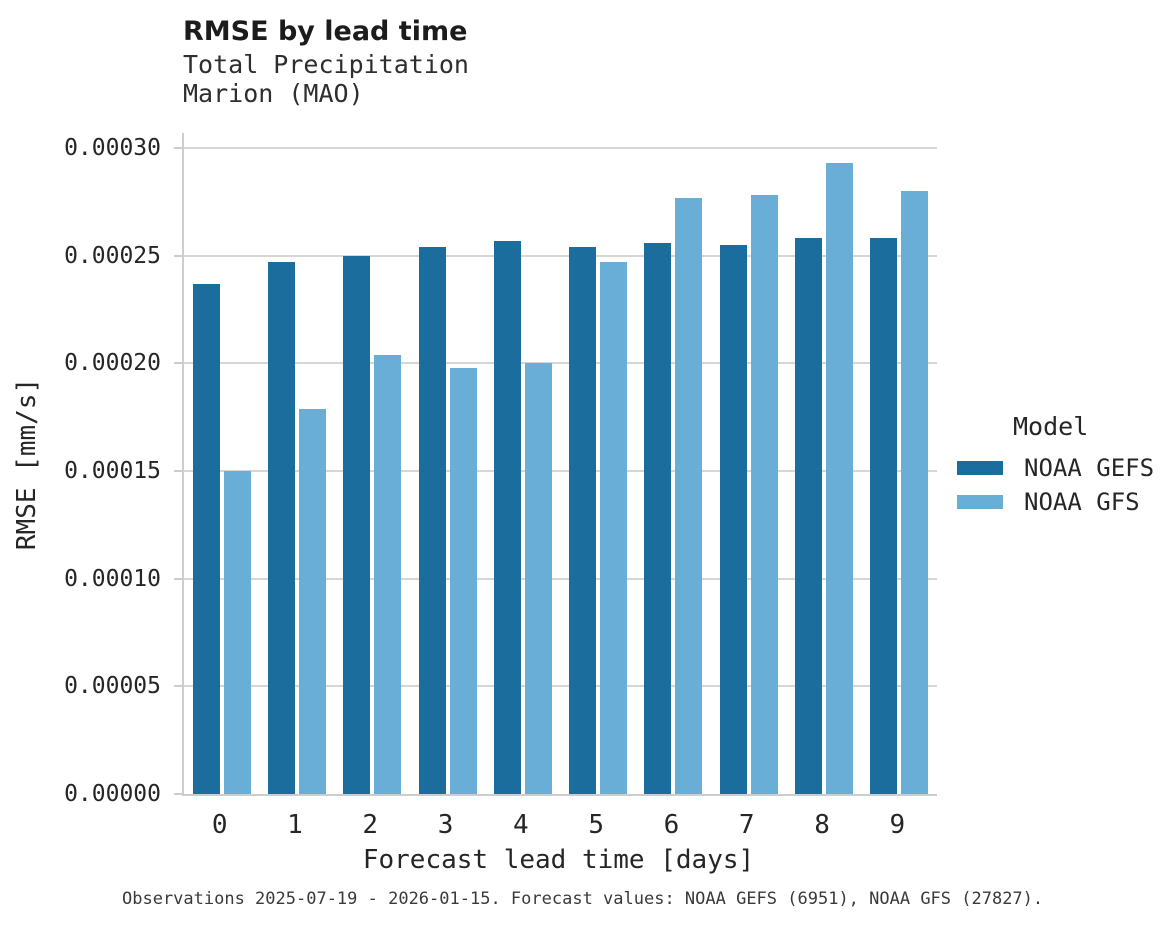 The height and width of the screenshot is (928, 1175). What do you see at coordinates (112, 148) in the screenshot?
I see `y-tick-label: 0.00030` at bounding box center [112, 148].